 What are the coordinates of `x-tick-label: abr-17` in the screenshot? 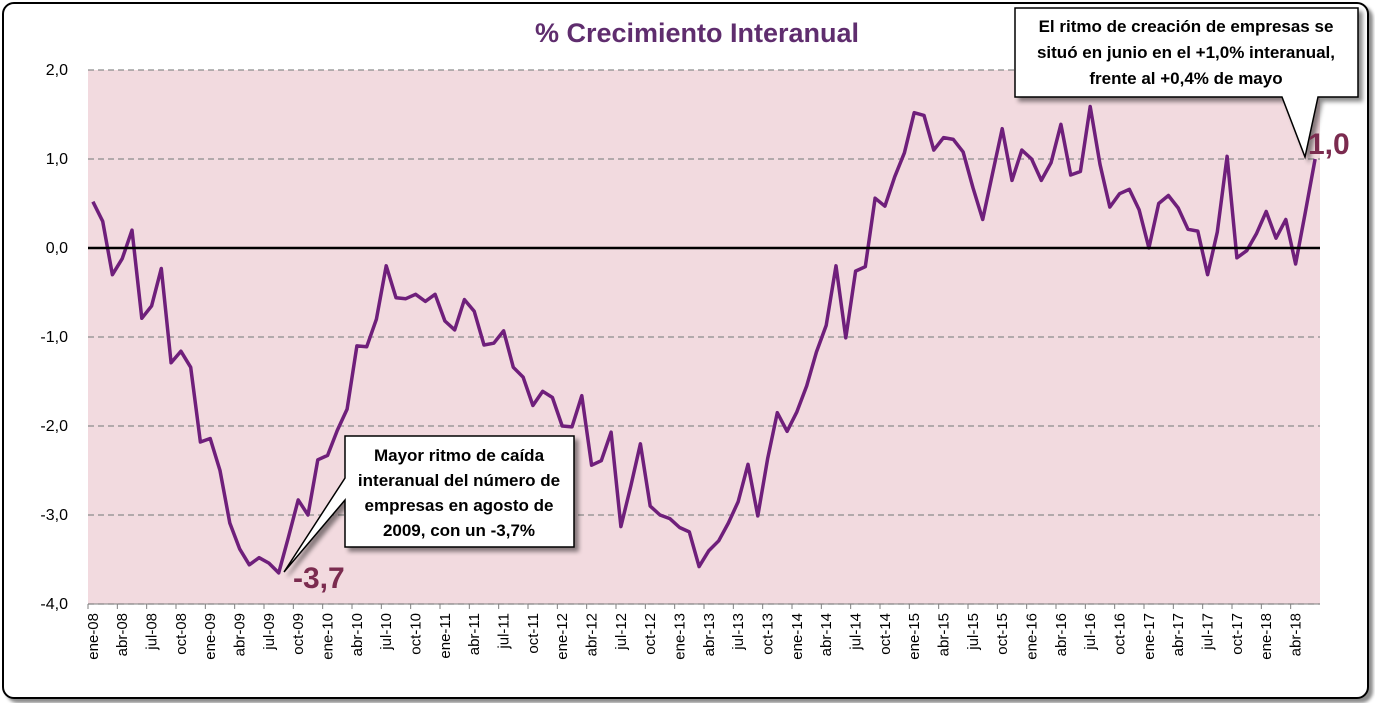 It's located at (1178, 634).